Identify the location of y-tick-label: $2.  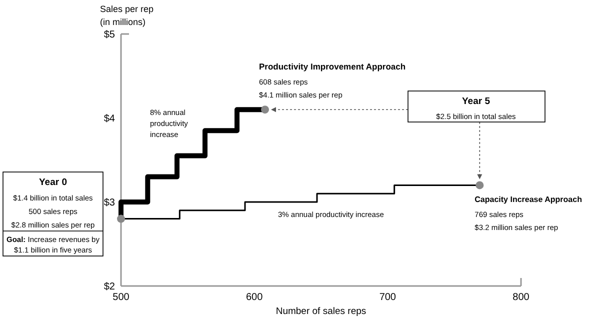
(110, 287).